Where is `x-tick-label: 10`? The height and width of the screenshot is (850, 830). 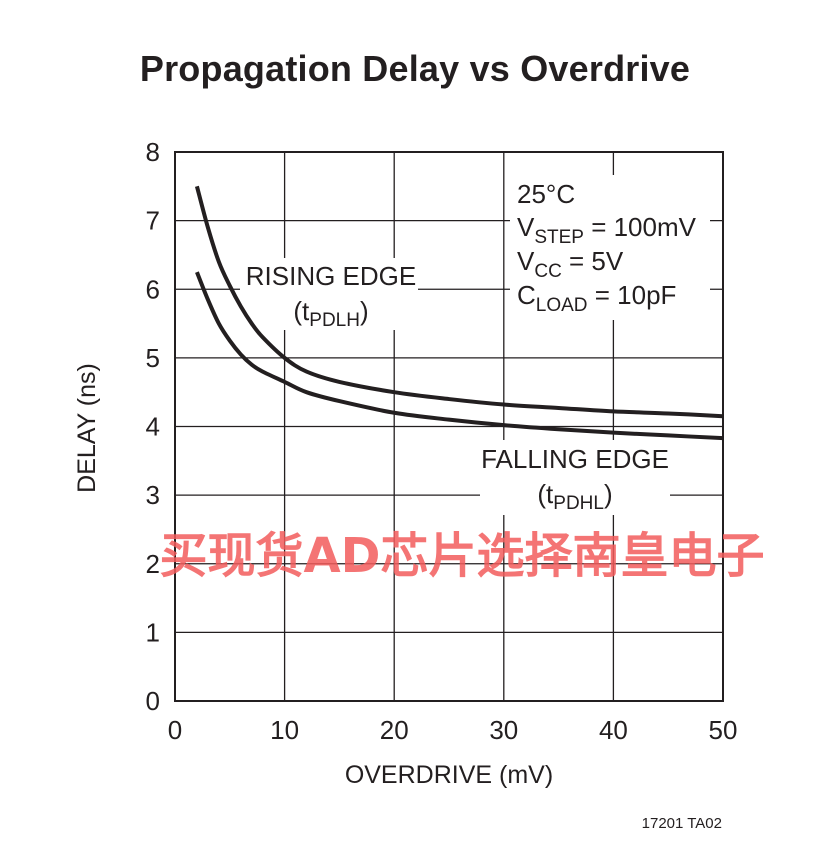 x-tick-label: 10 is located at coordinates (284, 730).